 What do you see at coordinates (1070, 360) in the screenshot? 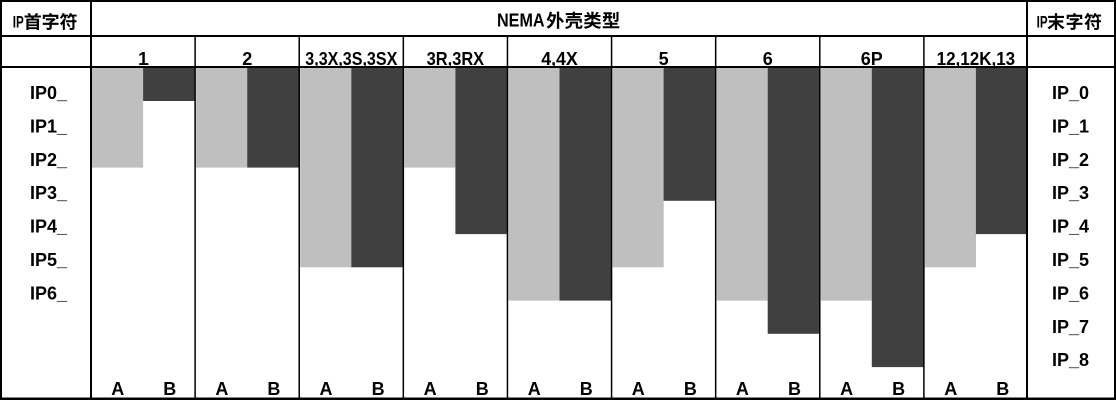
I see `svg-text: IP_8` at bounding box center [1070, 360].